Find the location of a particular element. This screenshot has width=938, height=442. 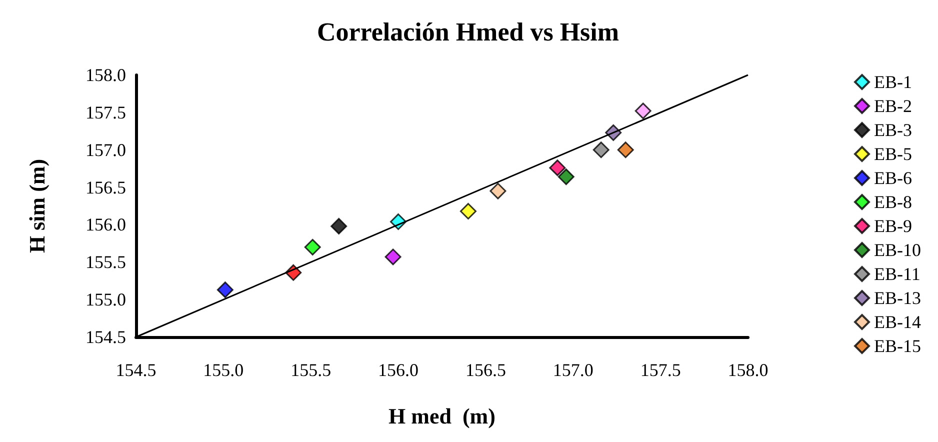

legend-label: EB-6 is located at coordinates (893, 178).